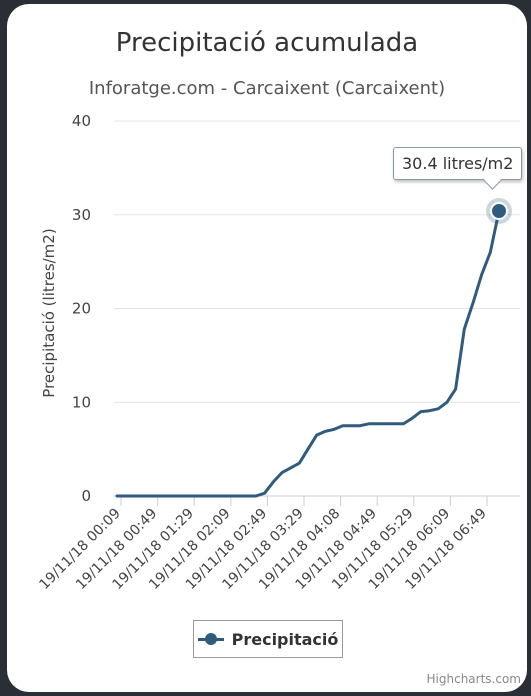 The height and width of the screenshot is (696, 531). I want to click on y-tick-label: 10, so click(81, 402).